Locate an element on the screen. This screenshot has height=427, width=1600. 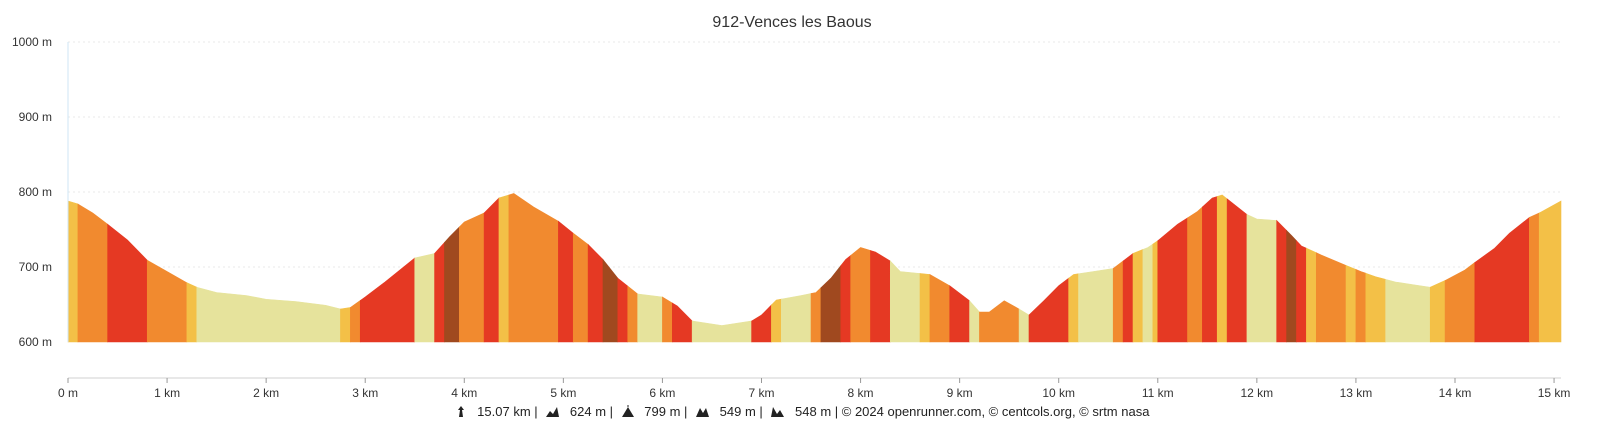
x-tick-label-4: 4 km is located at coordinates (464, 393).